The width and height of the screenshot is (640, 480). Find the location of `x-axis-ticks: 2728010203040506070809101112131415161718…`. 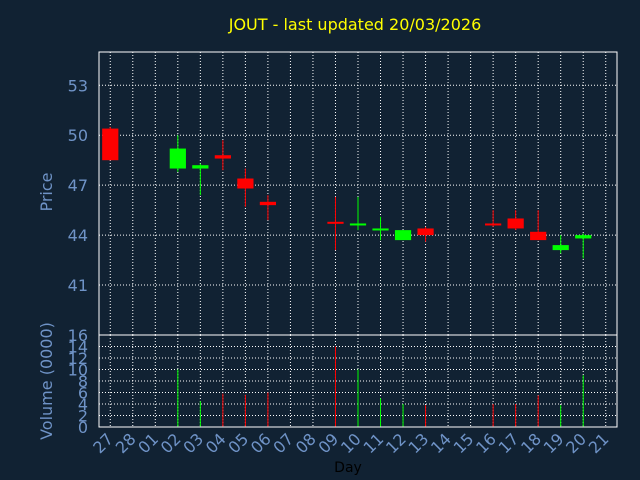

x-axis-ticks: 2728010203040506070809101112131415161718… is located at coordinates (350, 443).